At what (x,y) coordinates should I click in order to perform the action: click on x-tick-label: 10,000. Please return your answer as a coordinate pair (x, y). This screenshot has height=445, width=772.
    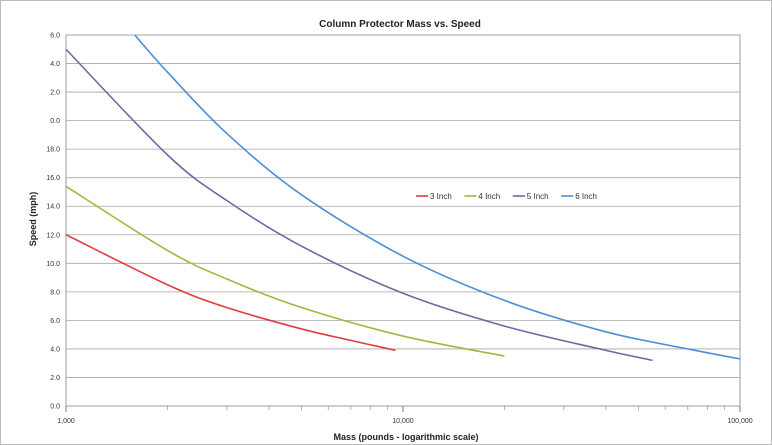
    Looking at the image, I should click on (403, 421).